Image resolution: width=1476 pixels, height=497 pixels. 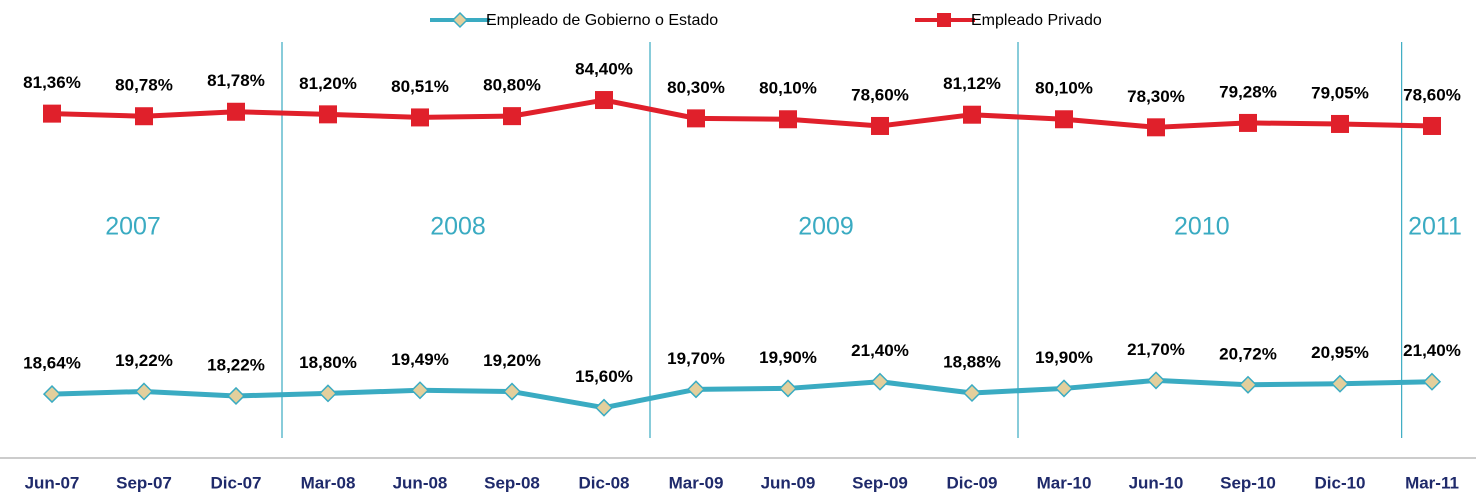 What do you see at coordinates (603, 482) in the screenshot?
I see `x-tick-label: Dic-08` at bounding box center [603, 482].